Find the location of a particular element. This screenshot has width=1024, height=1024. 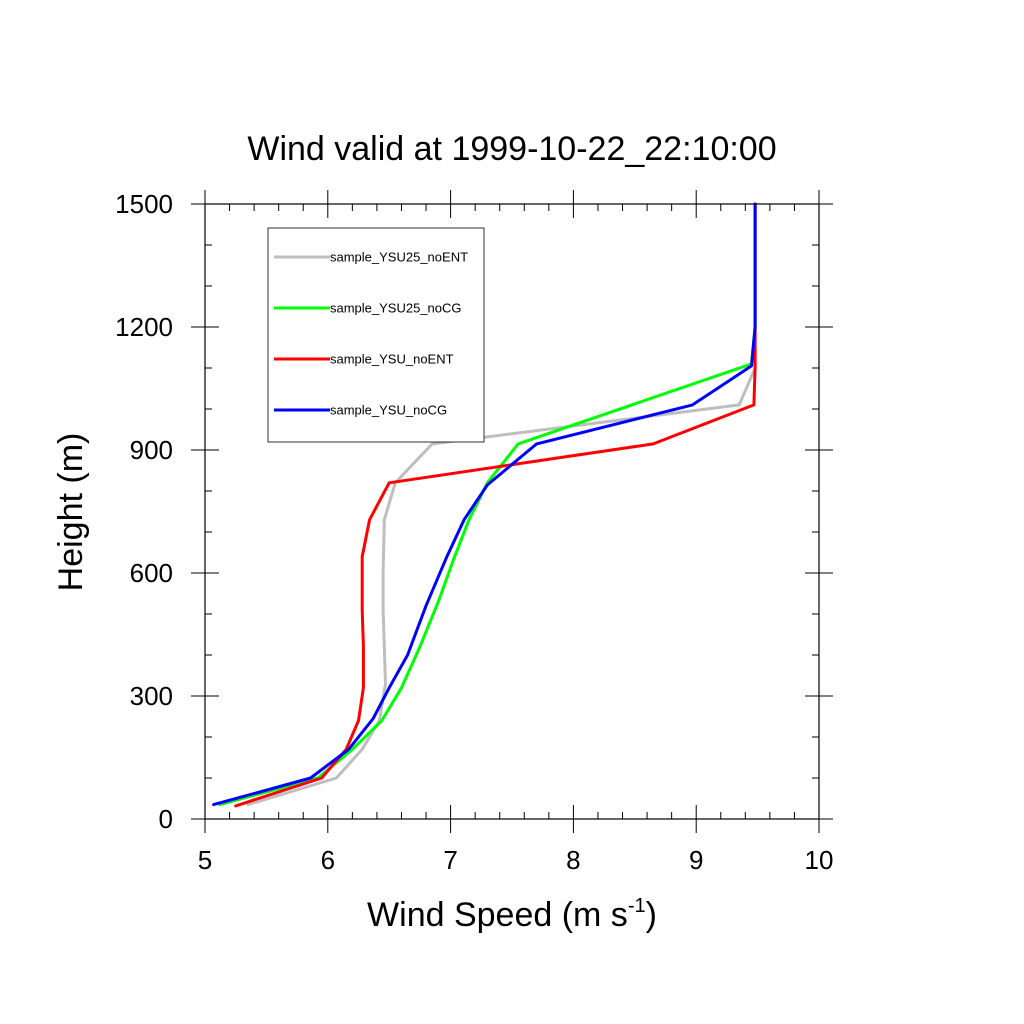

x-tick-label: 8 is located at coordinates (573, 860).